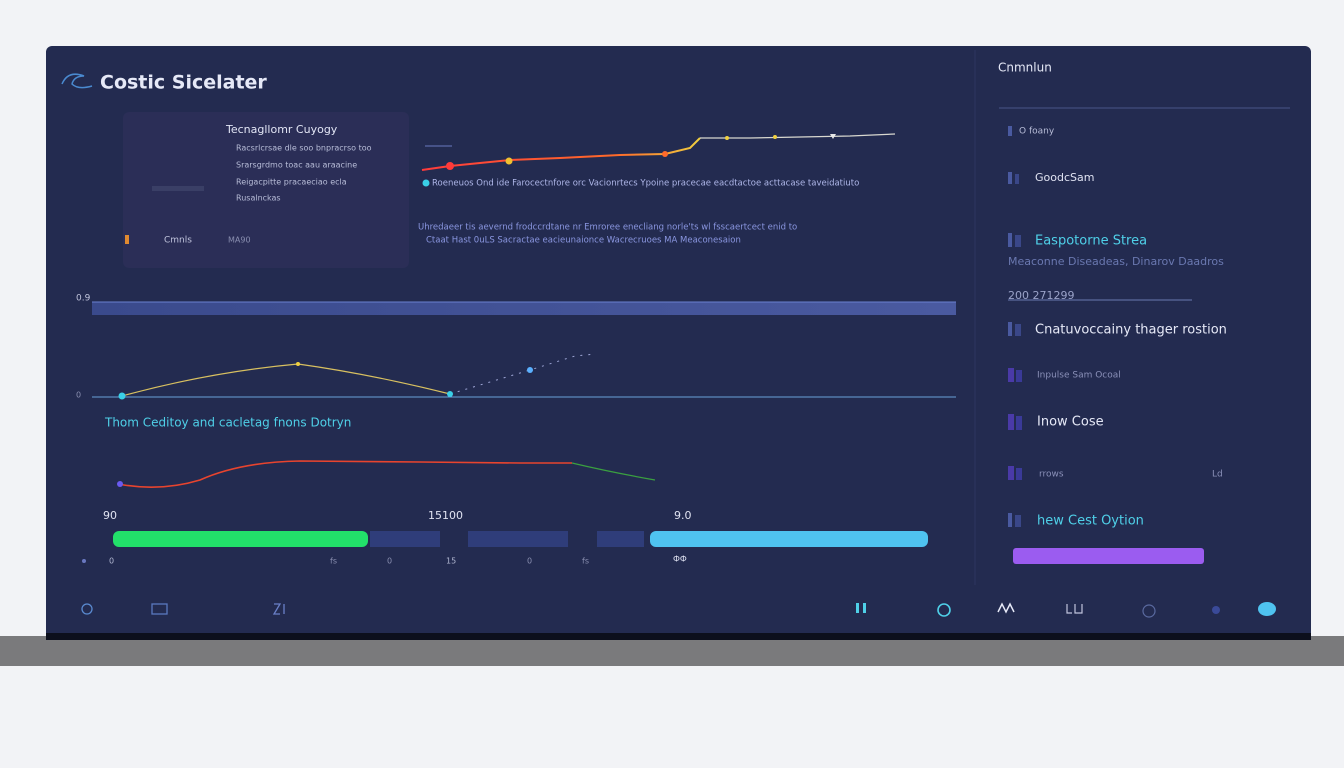 This screenshot has height=768, width=1344. What do you see at coordinates (1131, 330) in the screenshot?
I see `sidebar-item: Cnatuvoccainy thager rostion` at bounding box center [1131, 330].